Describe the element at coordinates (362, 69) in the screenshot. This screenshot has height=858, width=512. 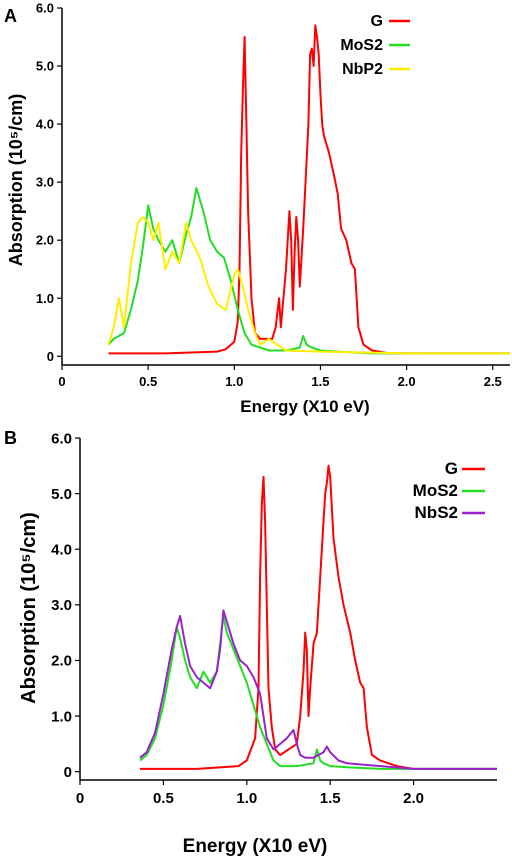
I see `legend-label-nbp2: NbP2` at that location.